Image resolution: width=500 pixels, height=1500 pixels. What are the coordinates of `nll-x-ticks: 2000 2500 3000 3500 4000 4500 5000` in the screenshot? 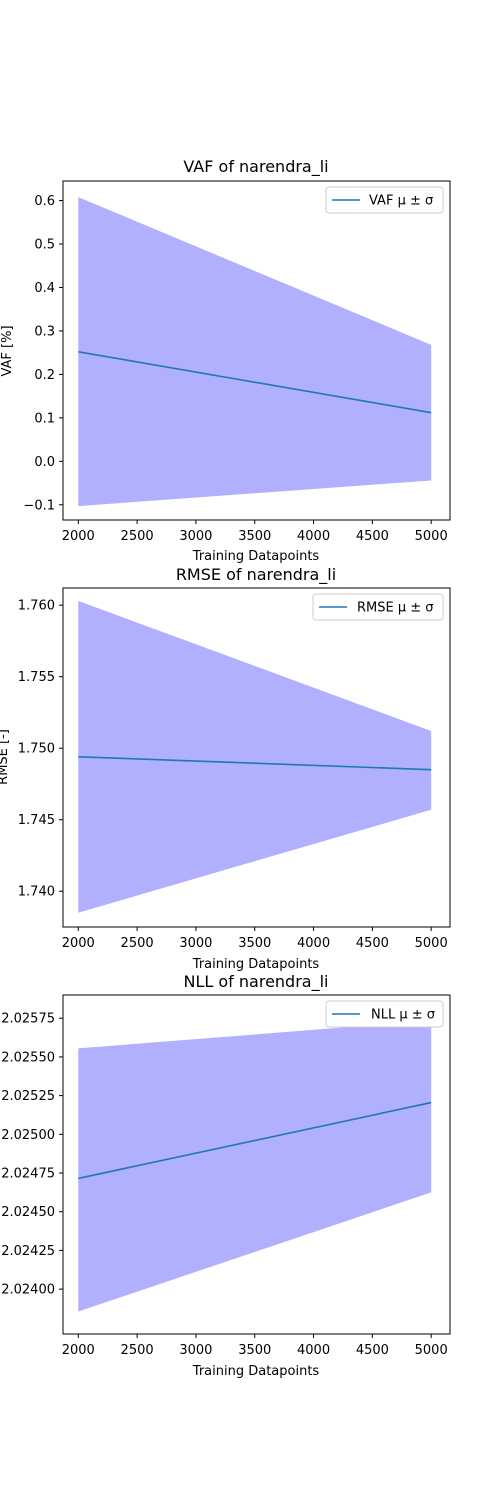 It's located at (255, 1346).